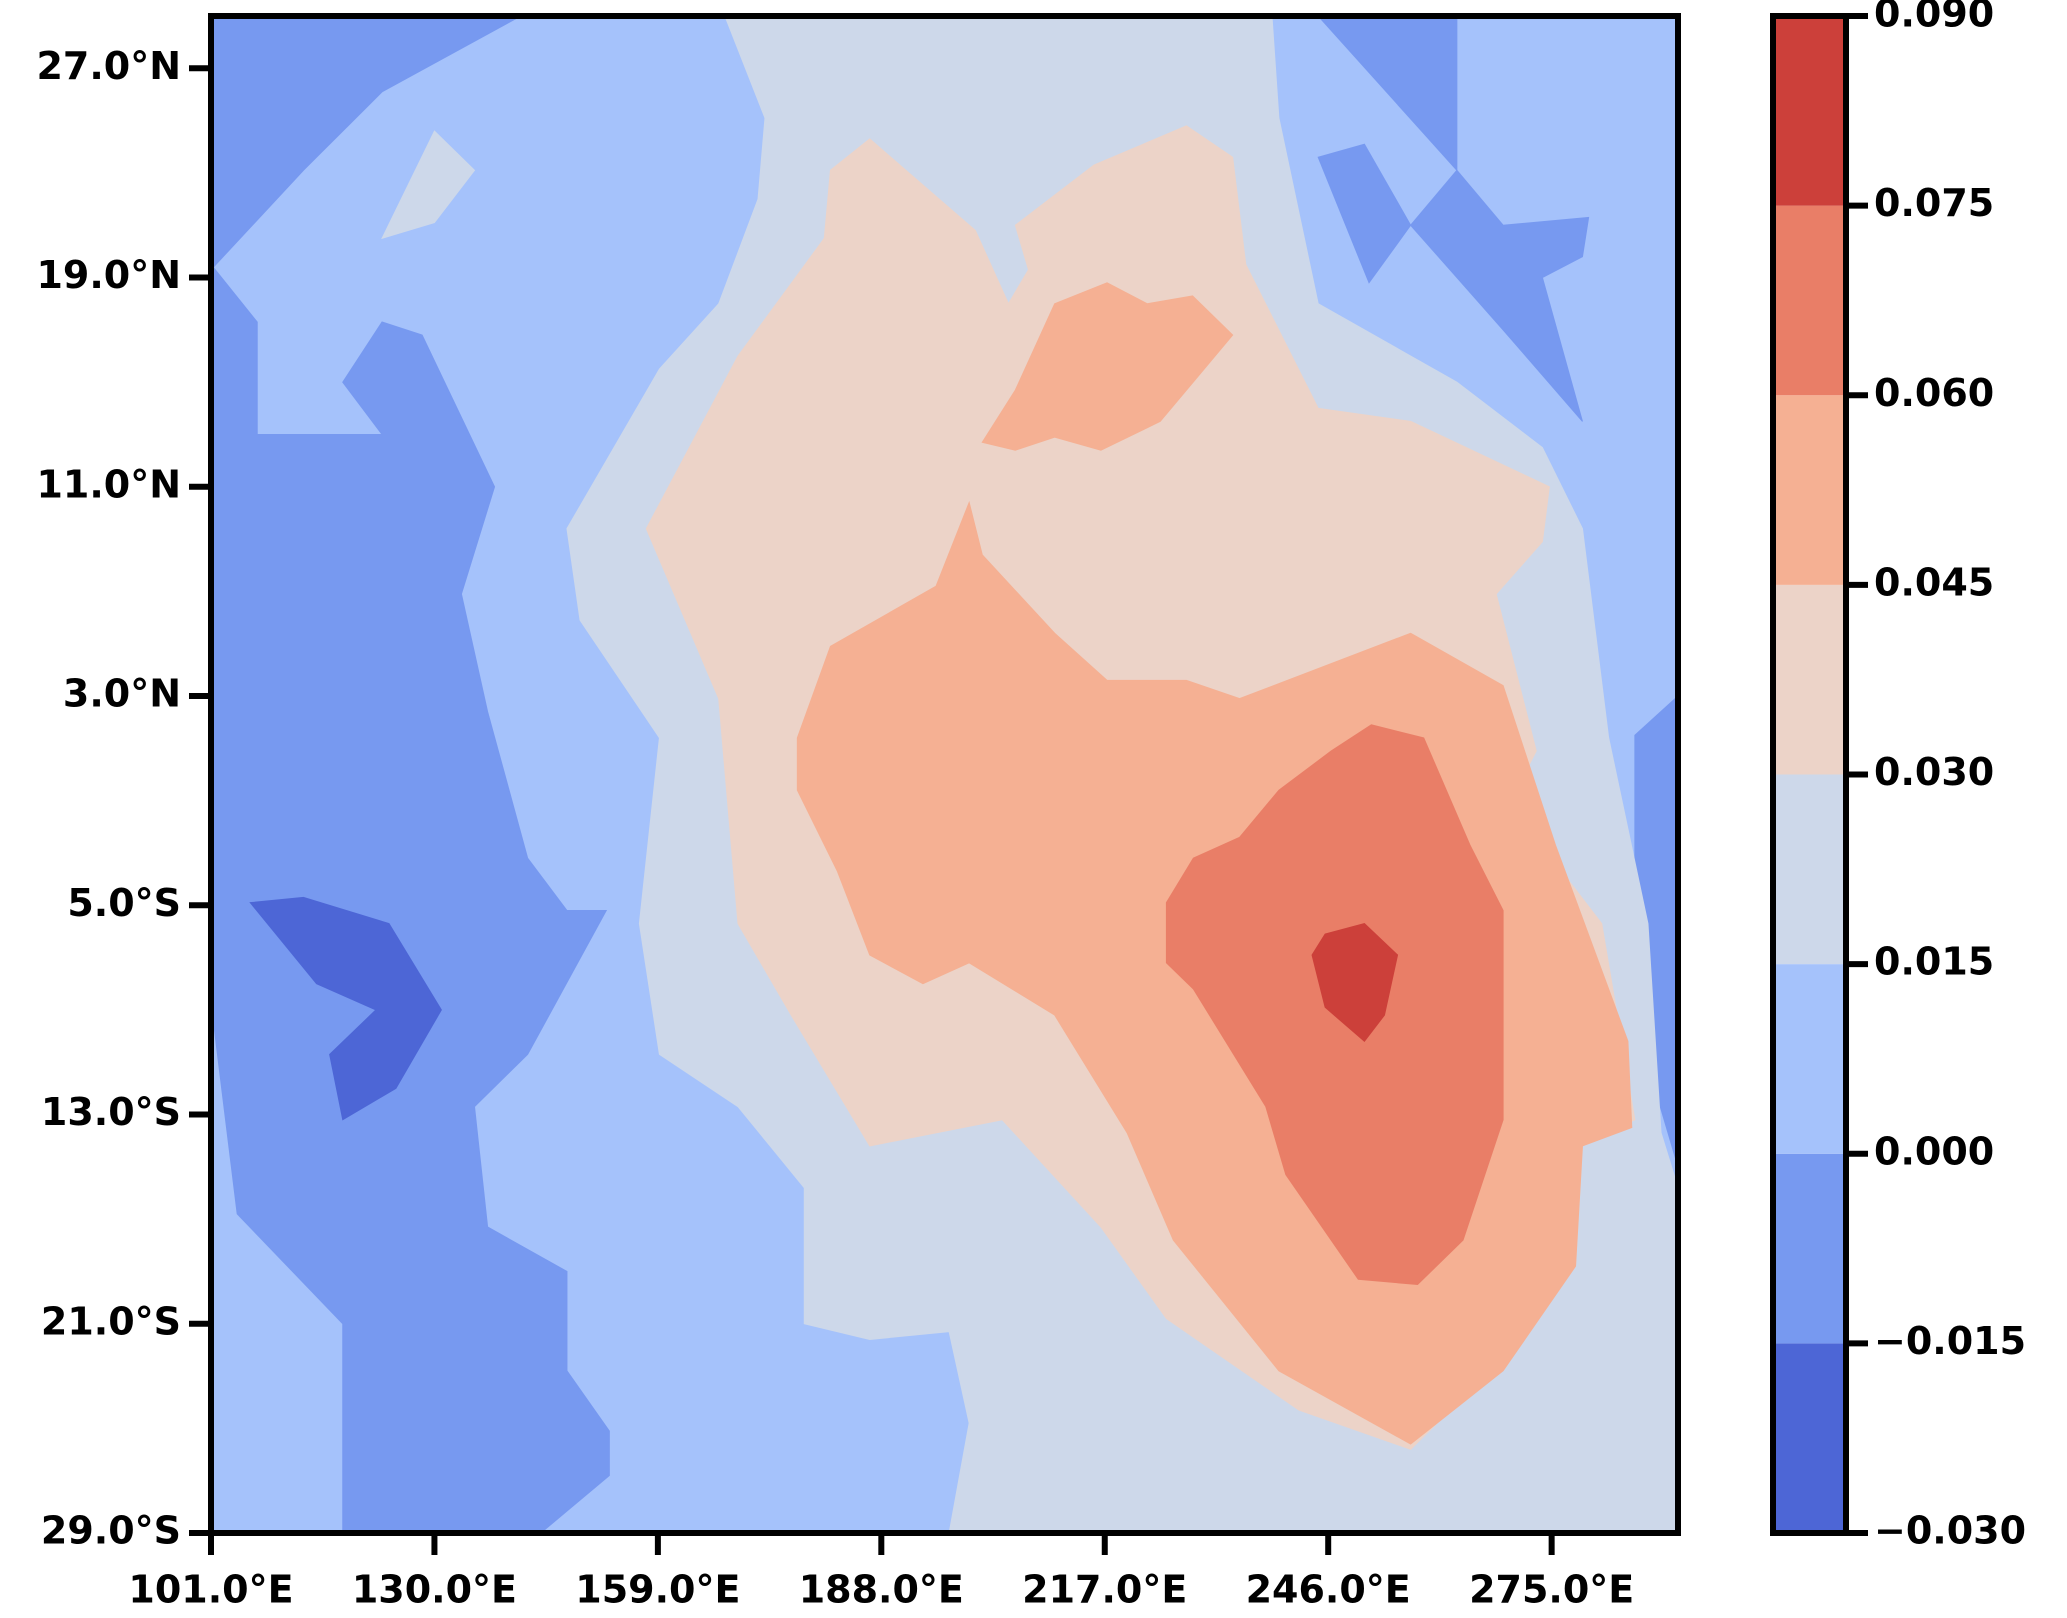 The height and width of the screenshot is (1618, 2067). Describe the element at coordinates (111, 1321) in the screenshot. I see `y-tick-label: 21.0°S` at that location.